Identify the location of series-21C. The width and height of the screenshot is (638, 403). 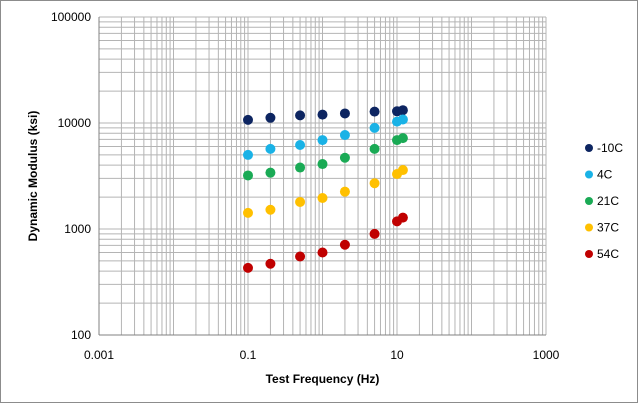
(325, 157).